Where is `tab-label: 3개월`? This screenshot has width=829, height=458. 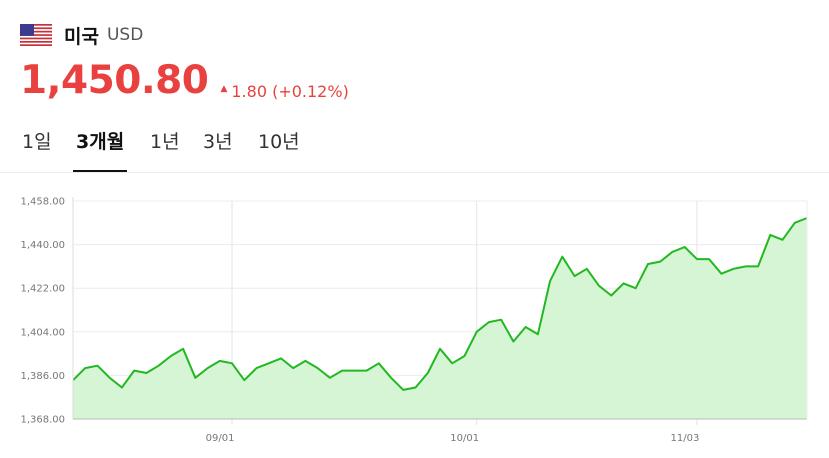 tab-label: 3개월 is located at coordinates (100, 142).